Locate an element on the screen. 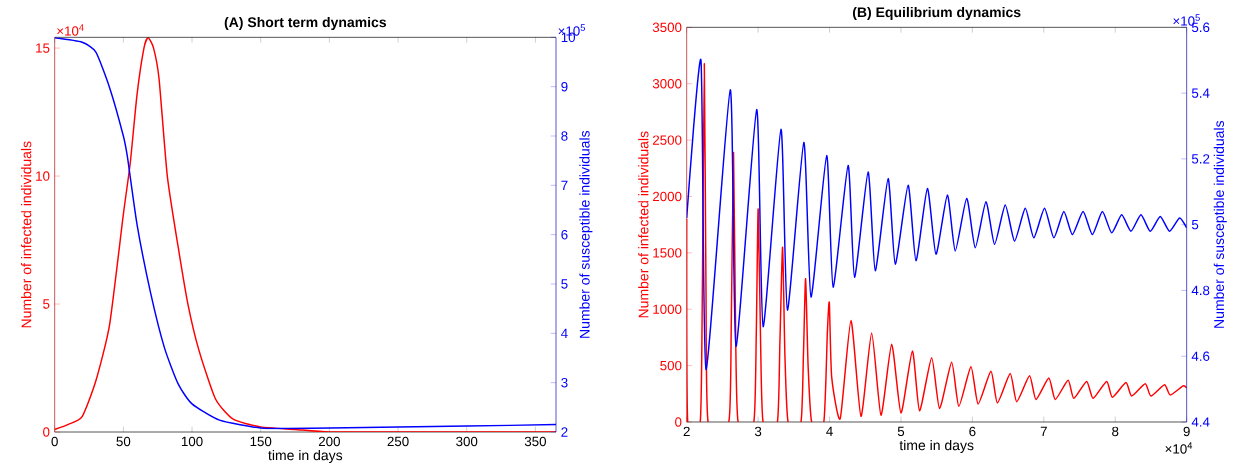  x-tick-label: 0 is located at coordinates (54, 441).